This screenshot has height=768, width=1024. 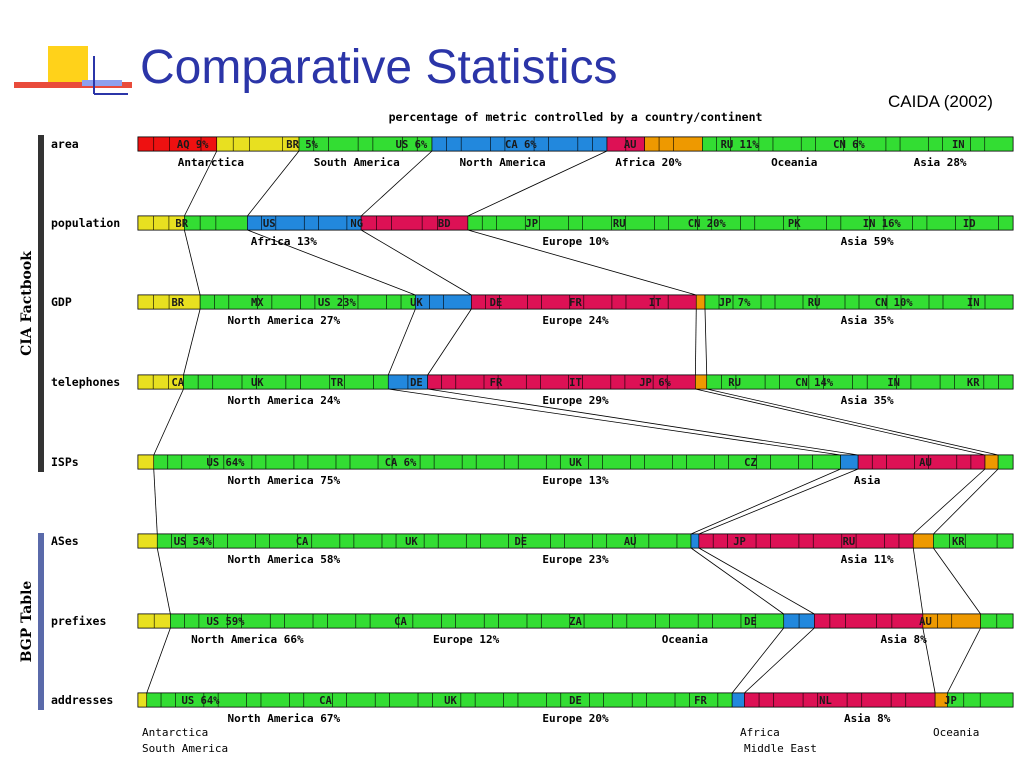 I want to click on bottom-region-label: Africa, so click(x=760, y=732).